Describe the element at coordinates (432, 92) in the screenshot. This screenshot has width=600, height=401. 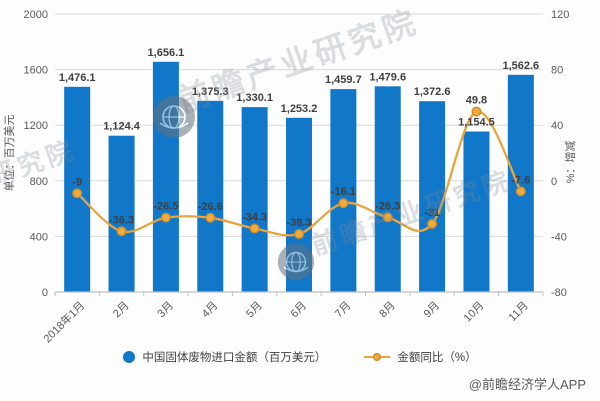
I see `bar-value-label: 1,372.6` at that location.